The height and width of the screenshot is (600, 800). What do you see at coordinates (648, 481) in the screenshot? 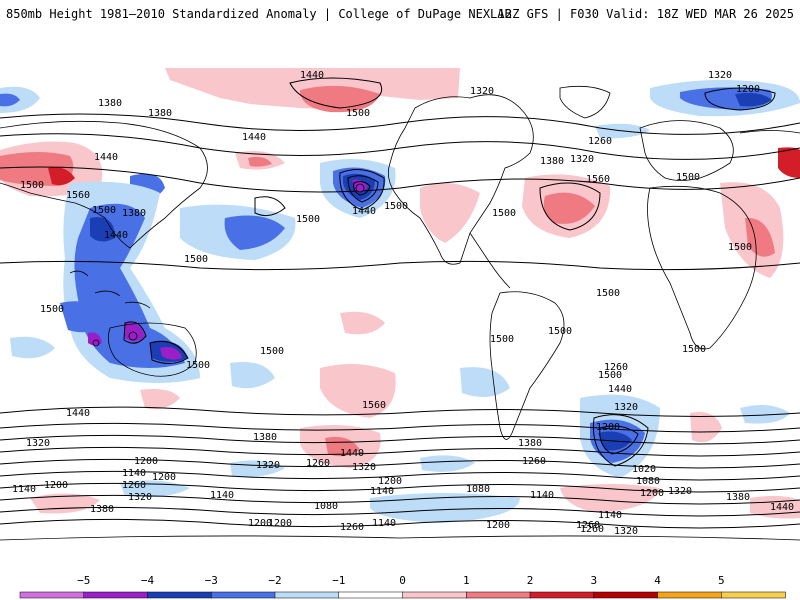
I see `contour-label: 1080` at bounding box center [648, 481].